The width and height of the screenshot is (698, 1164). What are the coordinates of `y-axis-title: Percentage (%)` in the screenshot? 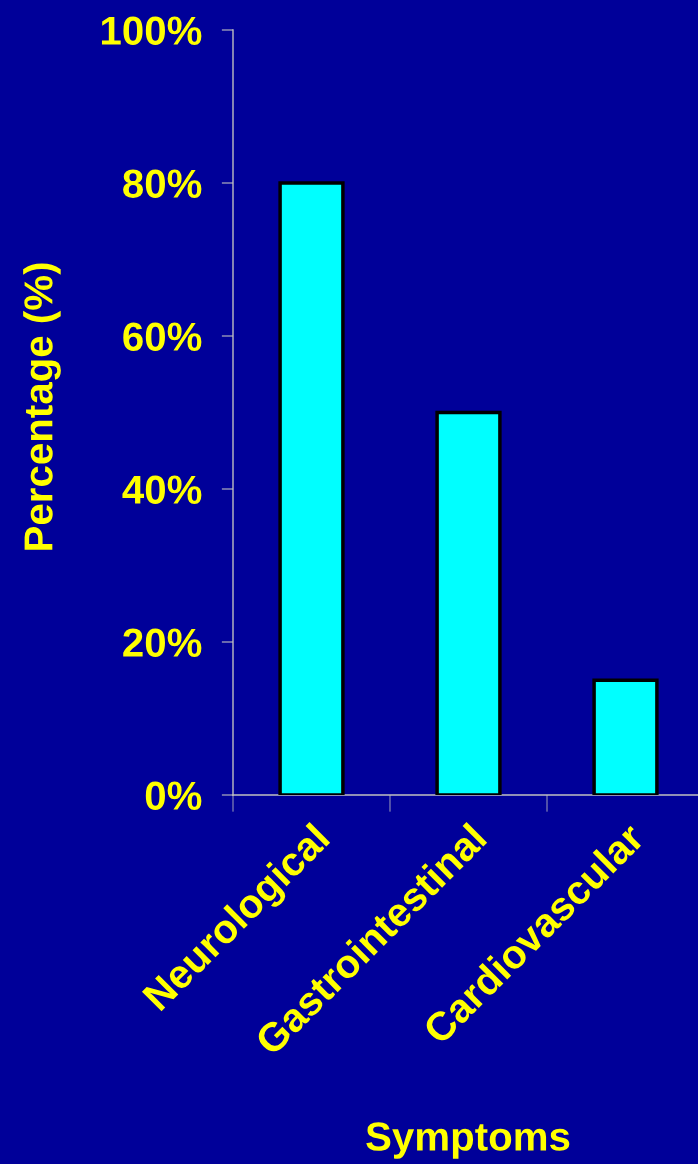 It's located at (42, 406).